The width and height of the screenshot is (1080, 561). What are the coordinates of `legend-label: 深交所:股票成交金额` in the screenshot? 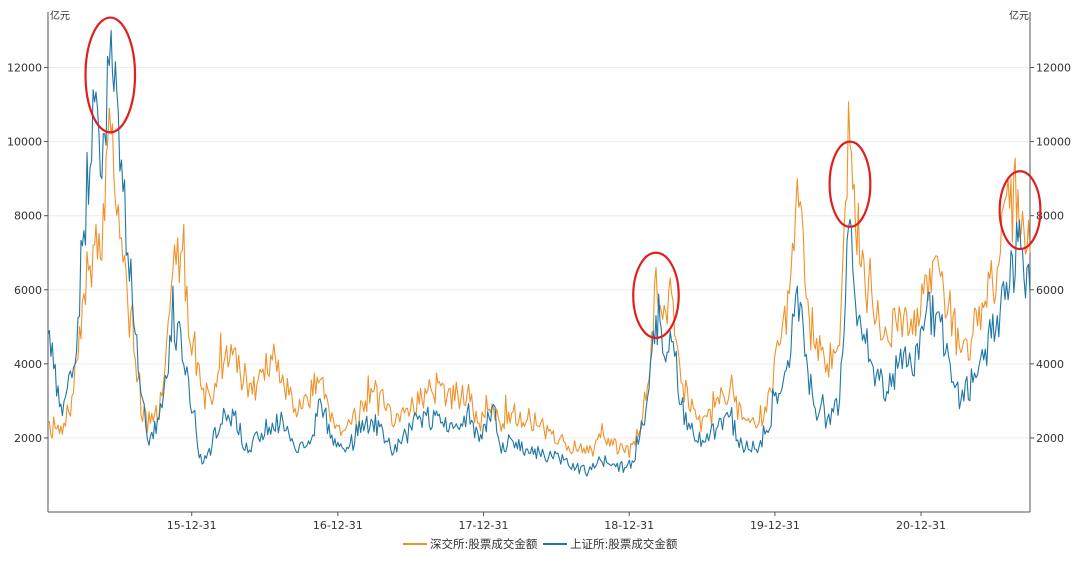 It's located at (484, 544).